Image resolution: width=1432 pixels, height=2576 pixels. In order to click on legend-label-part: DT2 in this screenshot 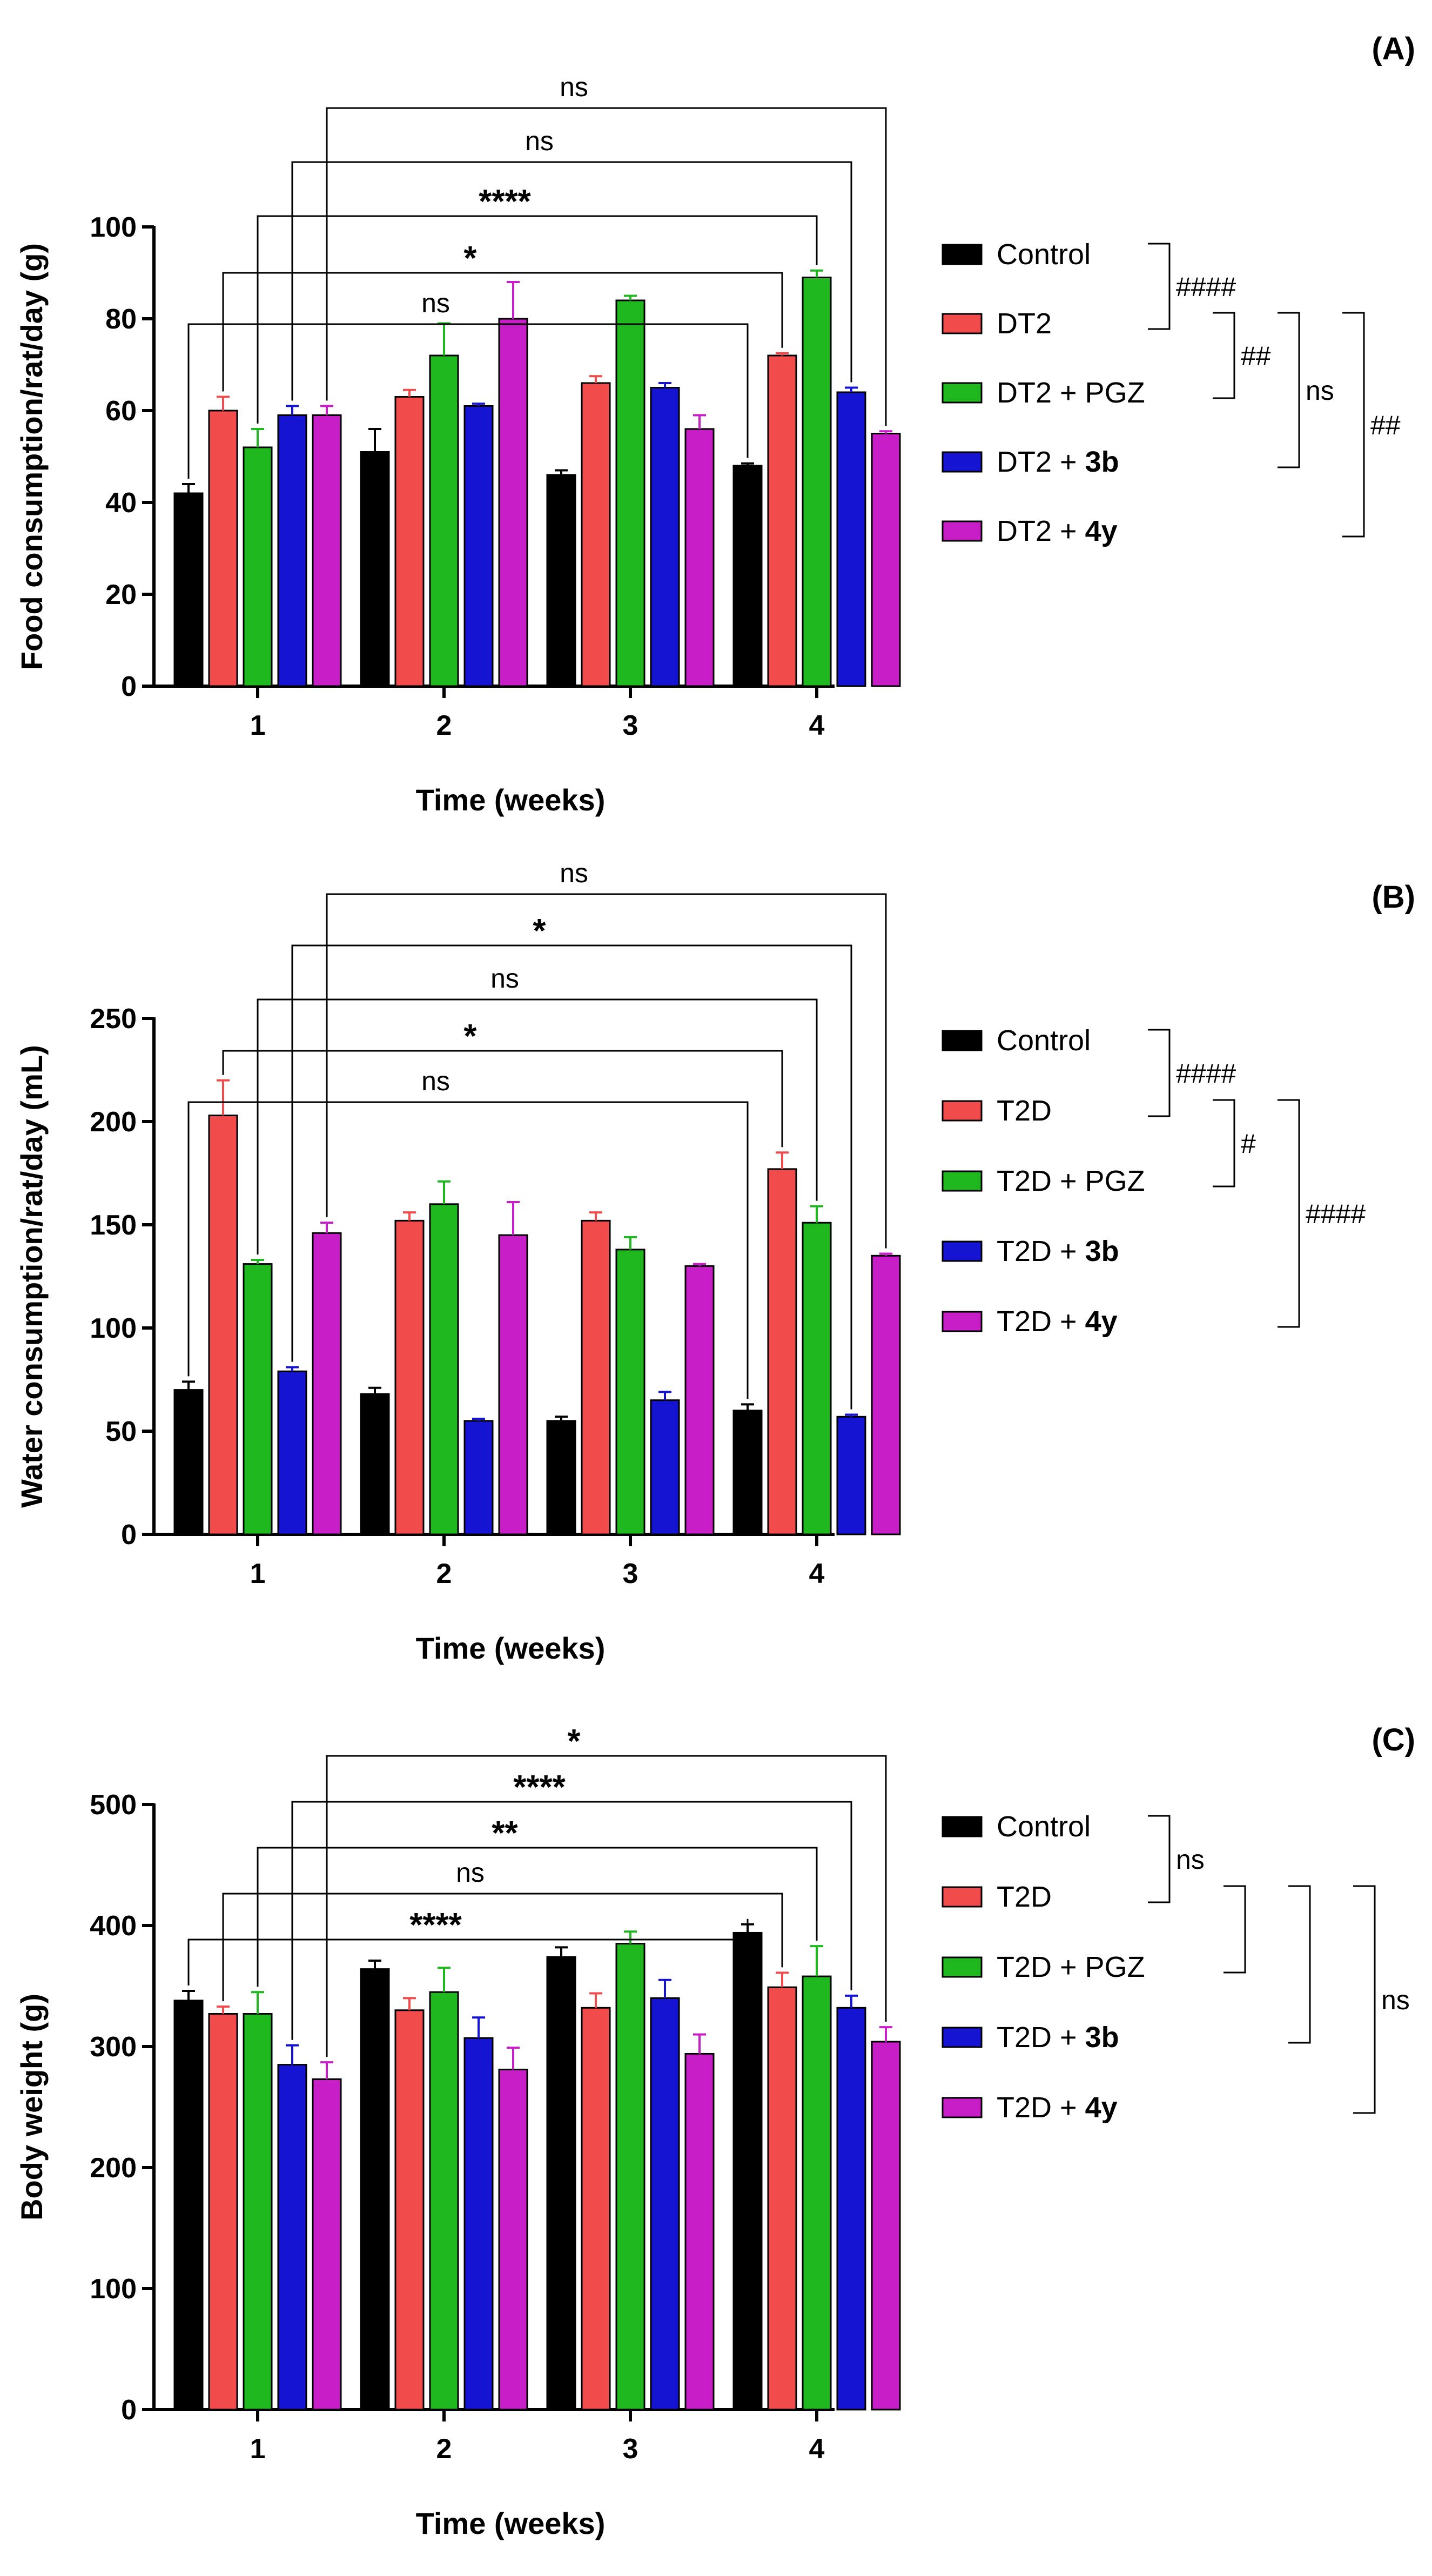, I will do `click(1024, 324)`.